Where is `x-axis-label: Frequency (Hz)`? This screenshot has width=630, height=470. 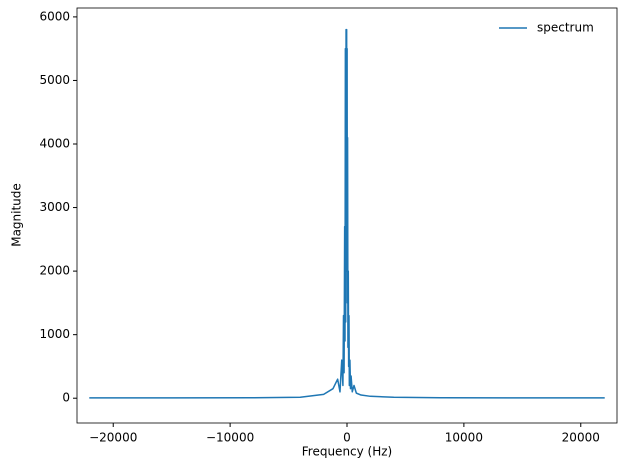 x-axis-label: Frequency (Hz) is located at coordinates (347, 452).